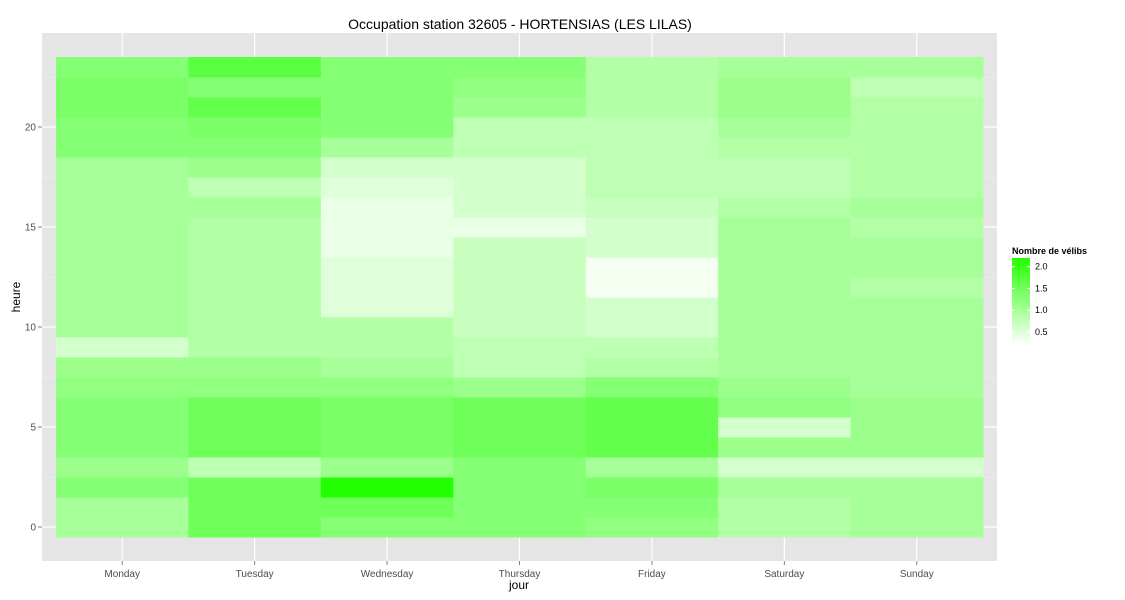 Image resolution: width=1125 pixels, height=600 pixels. What do you see at coordinates (1049, 251) in the screenshot?
I see `legend-title: Nombre de vélibs` at bounding box center [1049, 251].